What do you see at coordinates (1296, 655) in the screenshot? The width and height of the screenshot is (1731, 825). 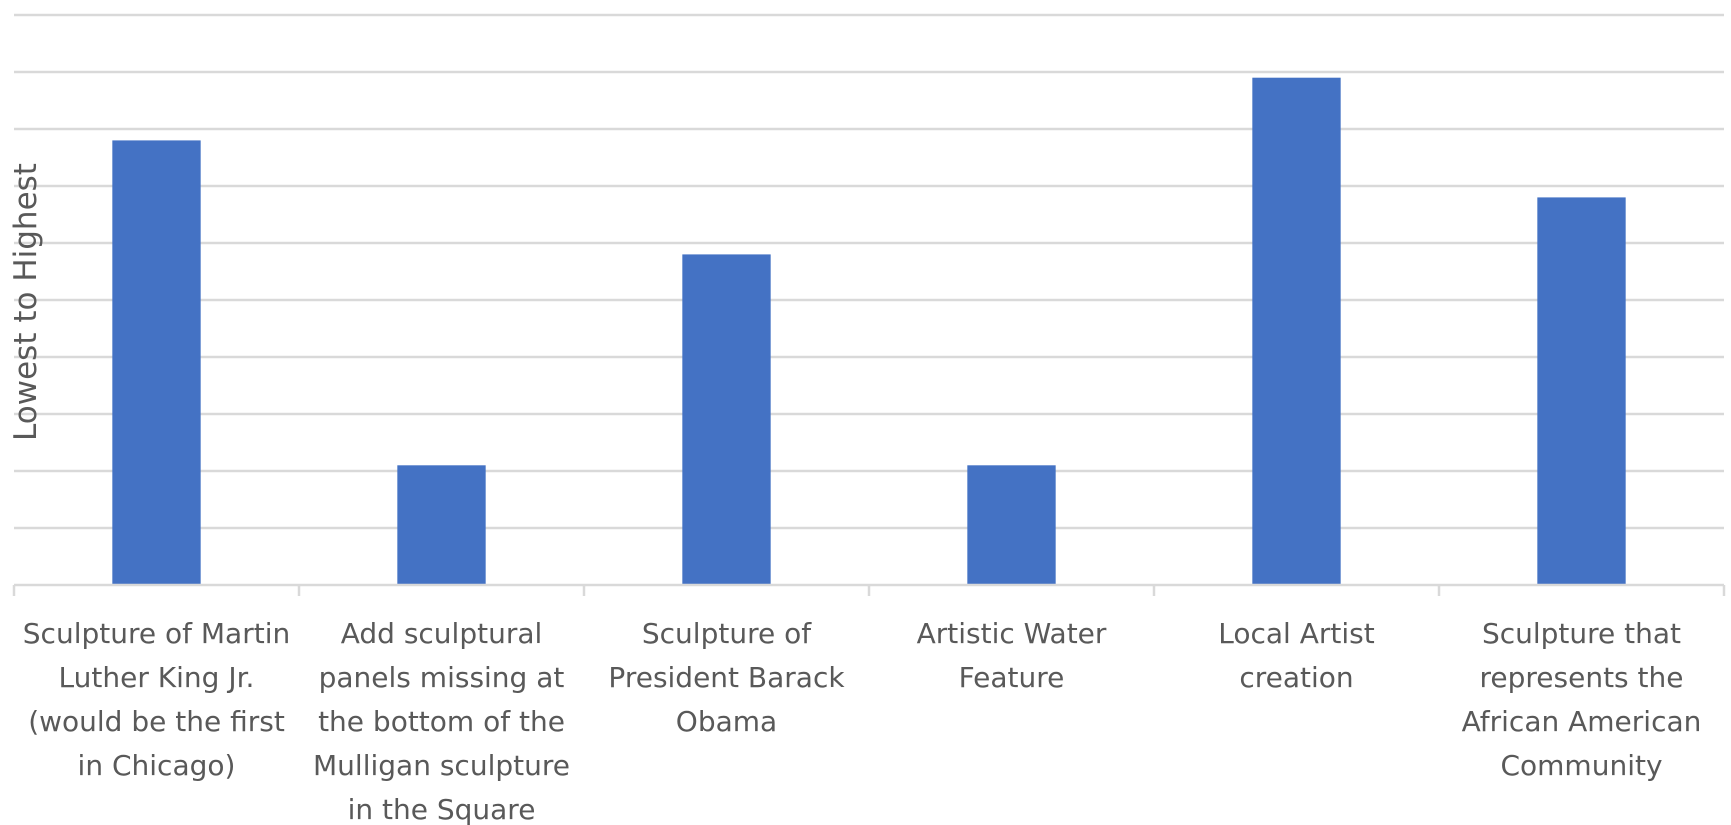 I see `x-tick-label: Local Artist creation` at bounding box center [1296, 655].